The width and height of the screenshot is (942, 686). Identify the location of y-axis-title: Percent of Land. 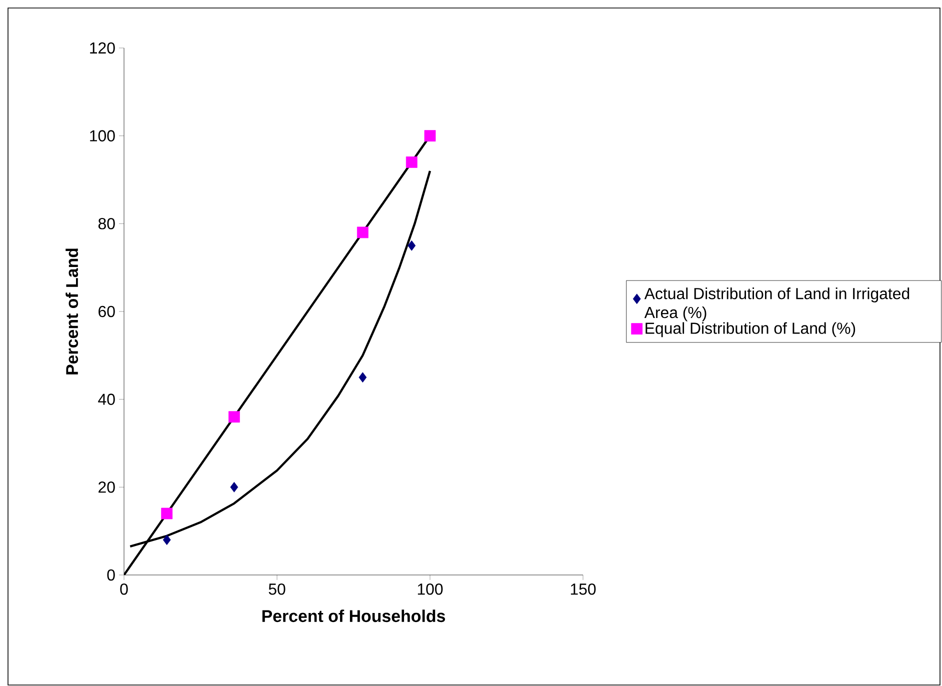
(72, 311).